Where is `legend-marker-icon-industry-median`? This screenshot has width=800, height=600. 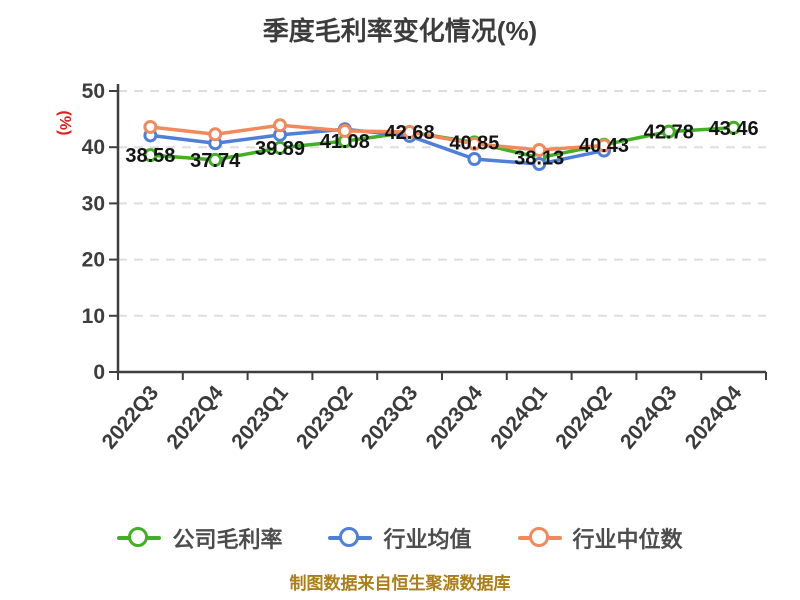
legend-marker-icon-industry-median is located at coordinates (539, 538).